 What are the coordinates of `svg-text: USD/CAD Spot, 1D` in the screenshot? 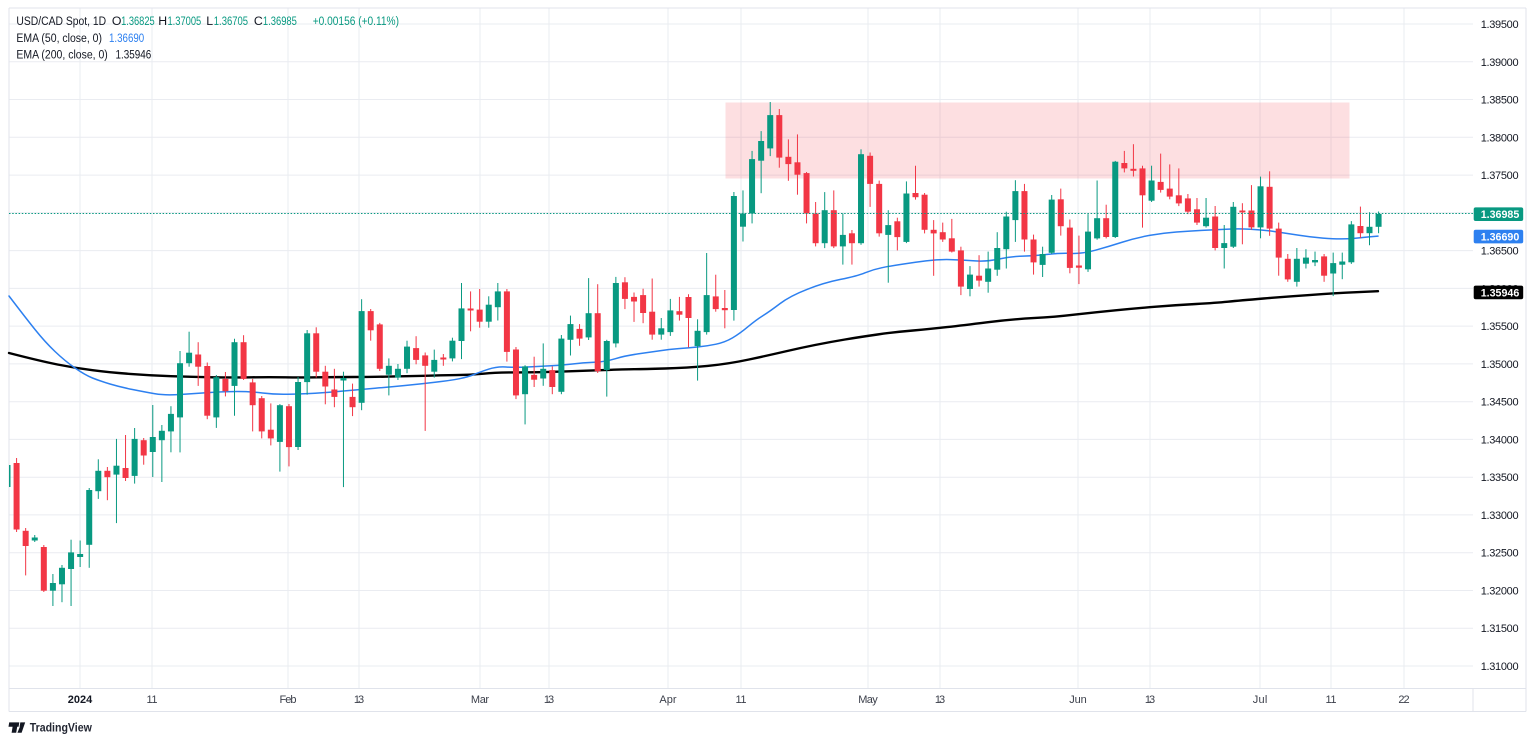 It's located at (61, 21).